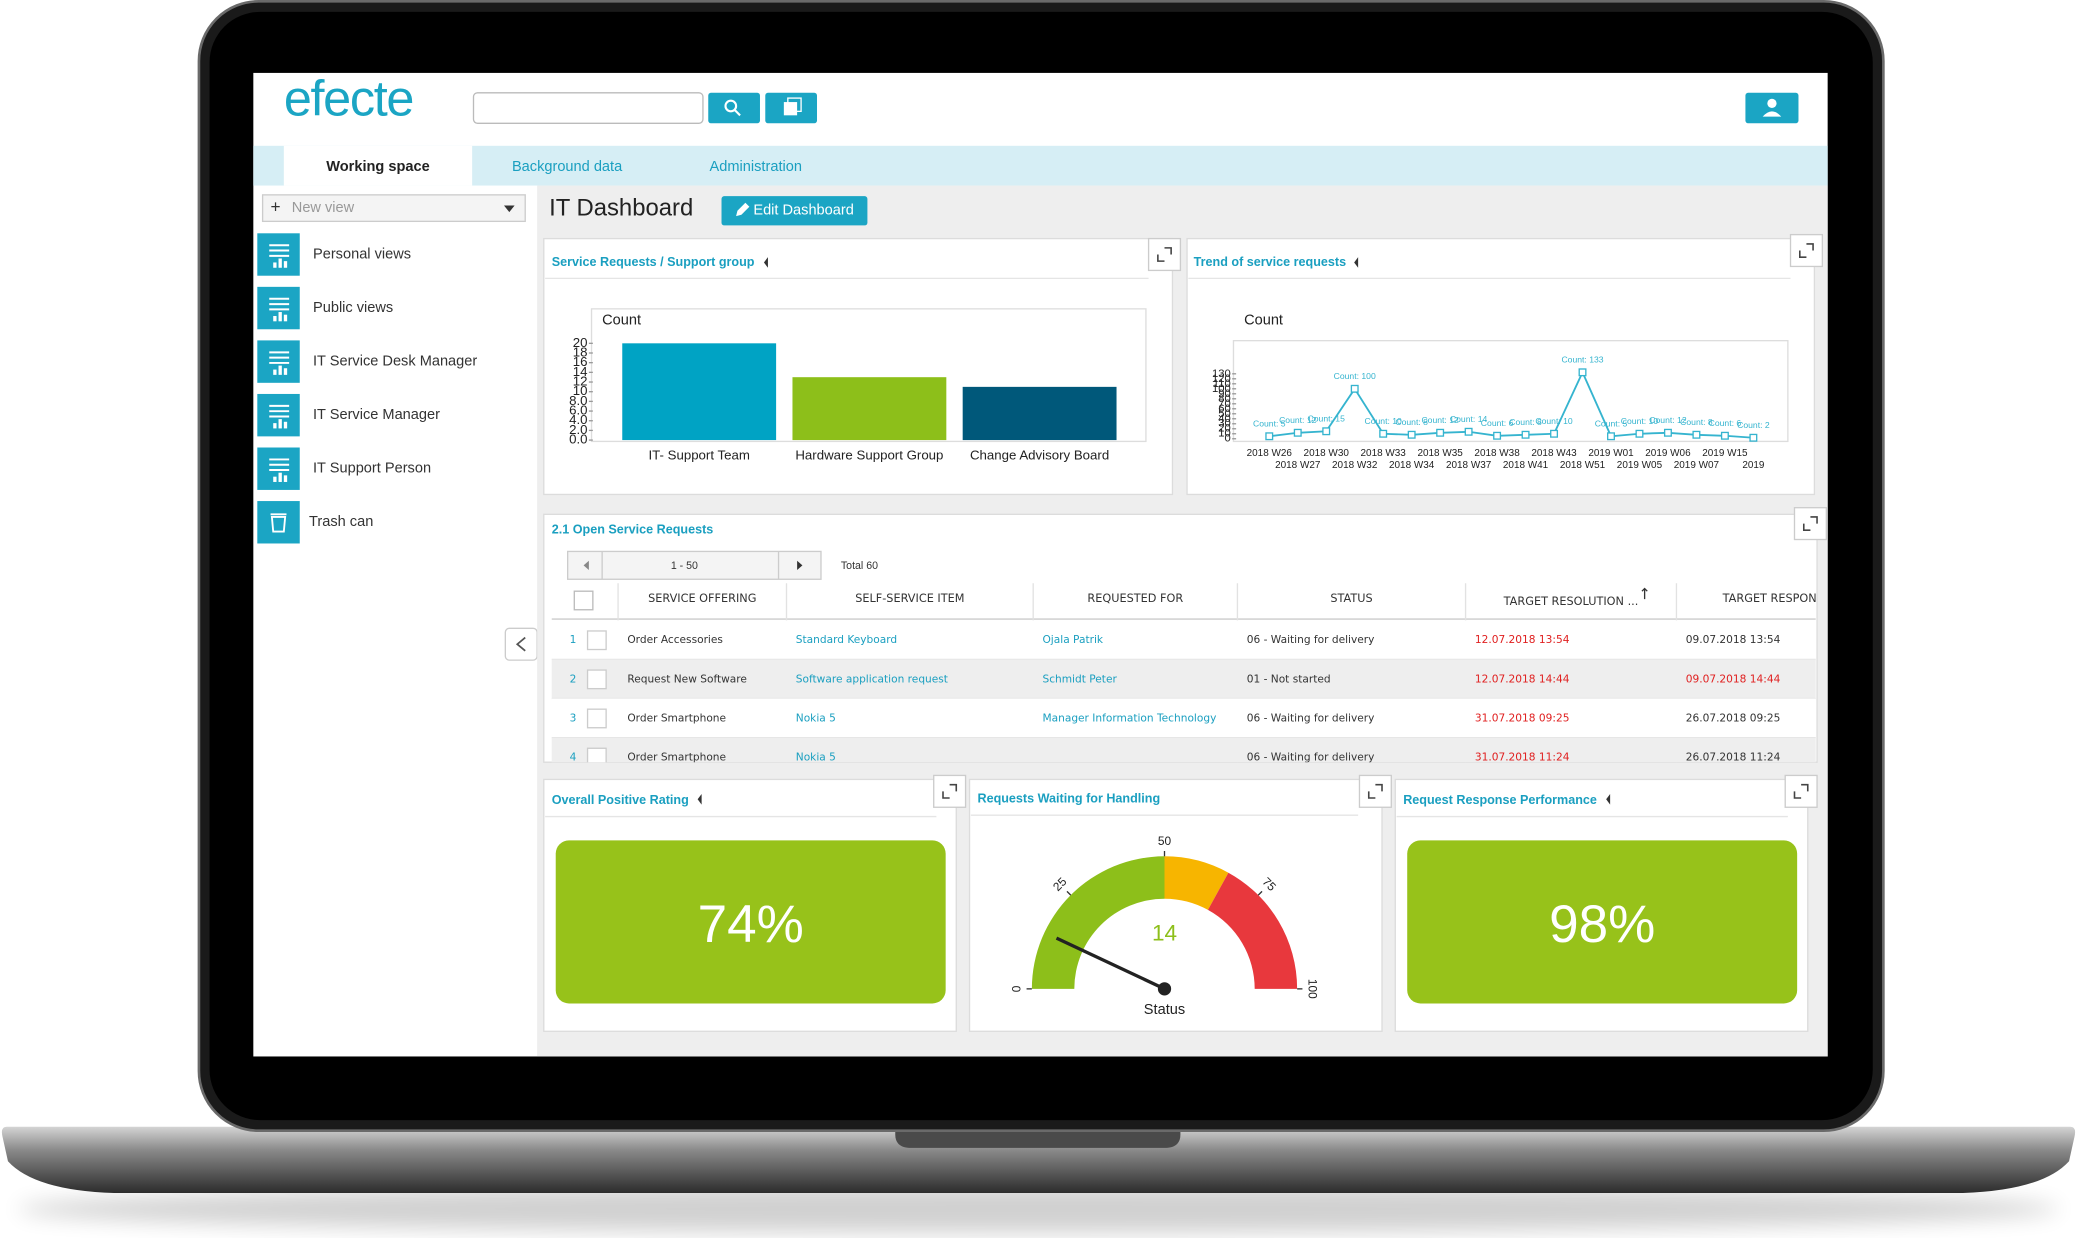 The width and height of the screenshot is (2077, 1250). Describe the element at coordinates (353, 308) in the screenshot. I see `sidebar-item: Public views` at that location.